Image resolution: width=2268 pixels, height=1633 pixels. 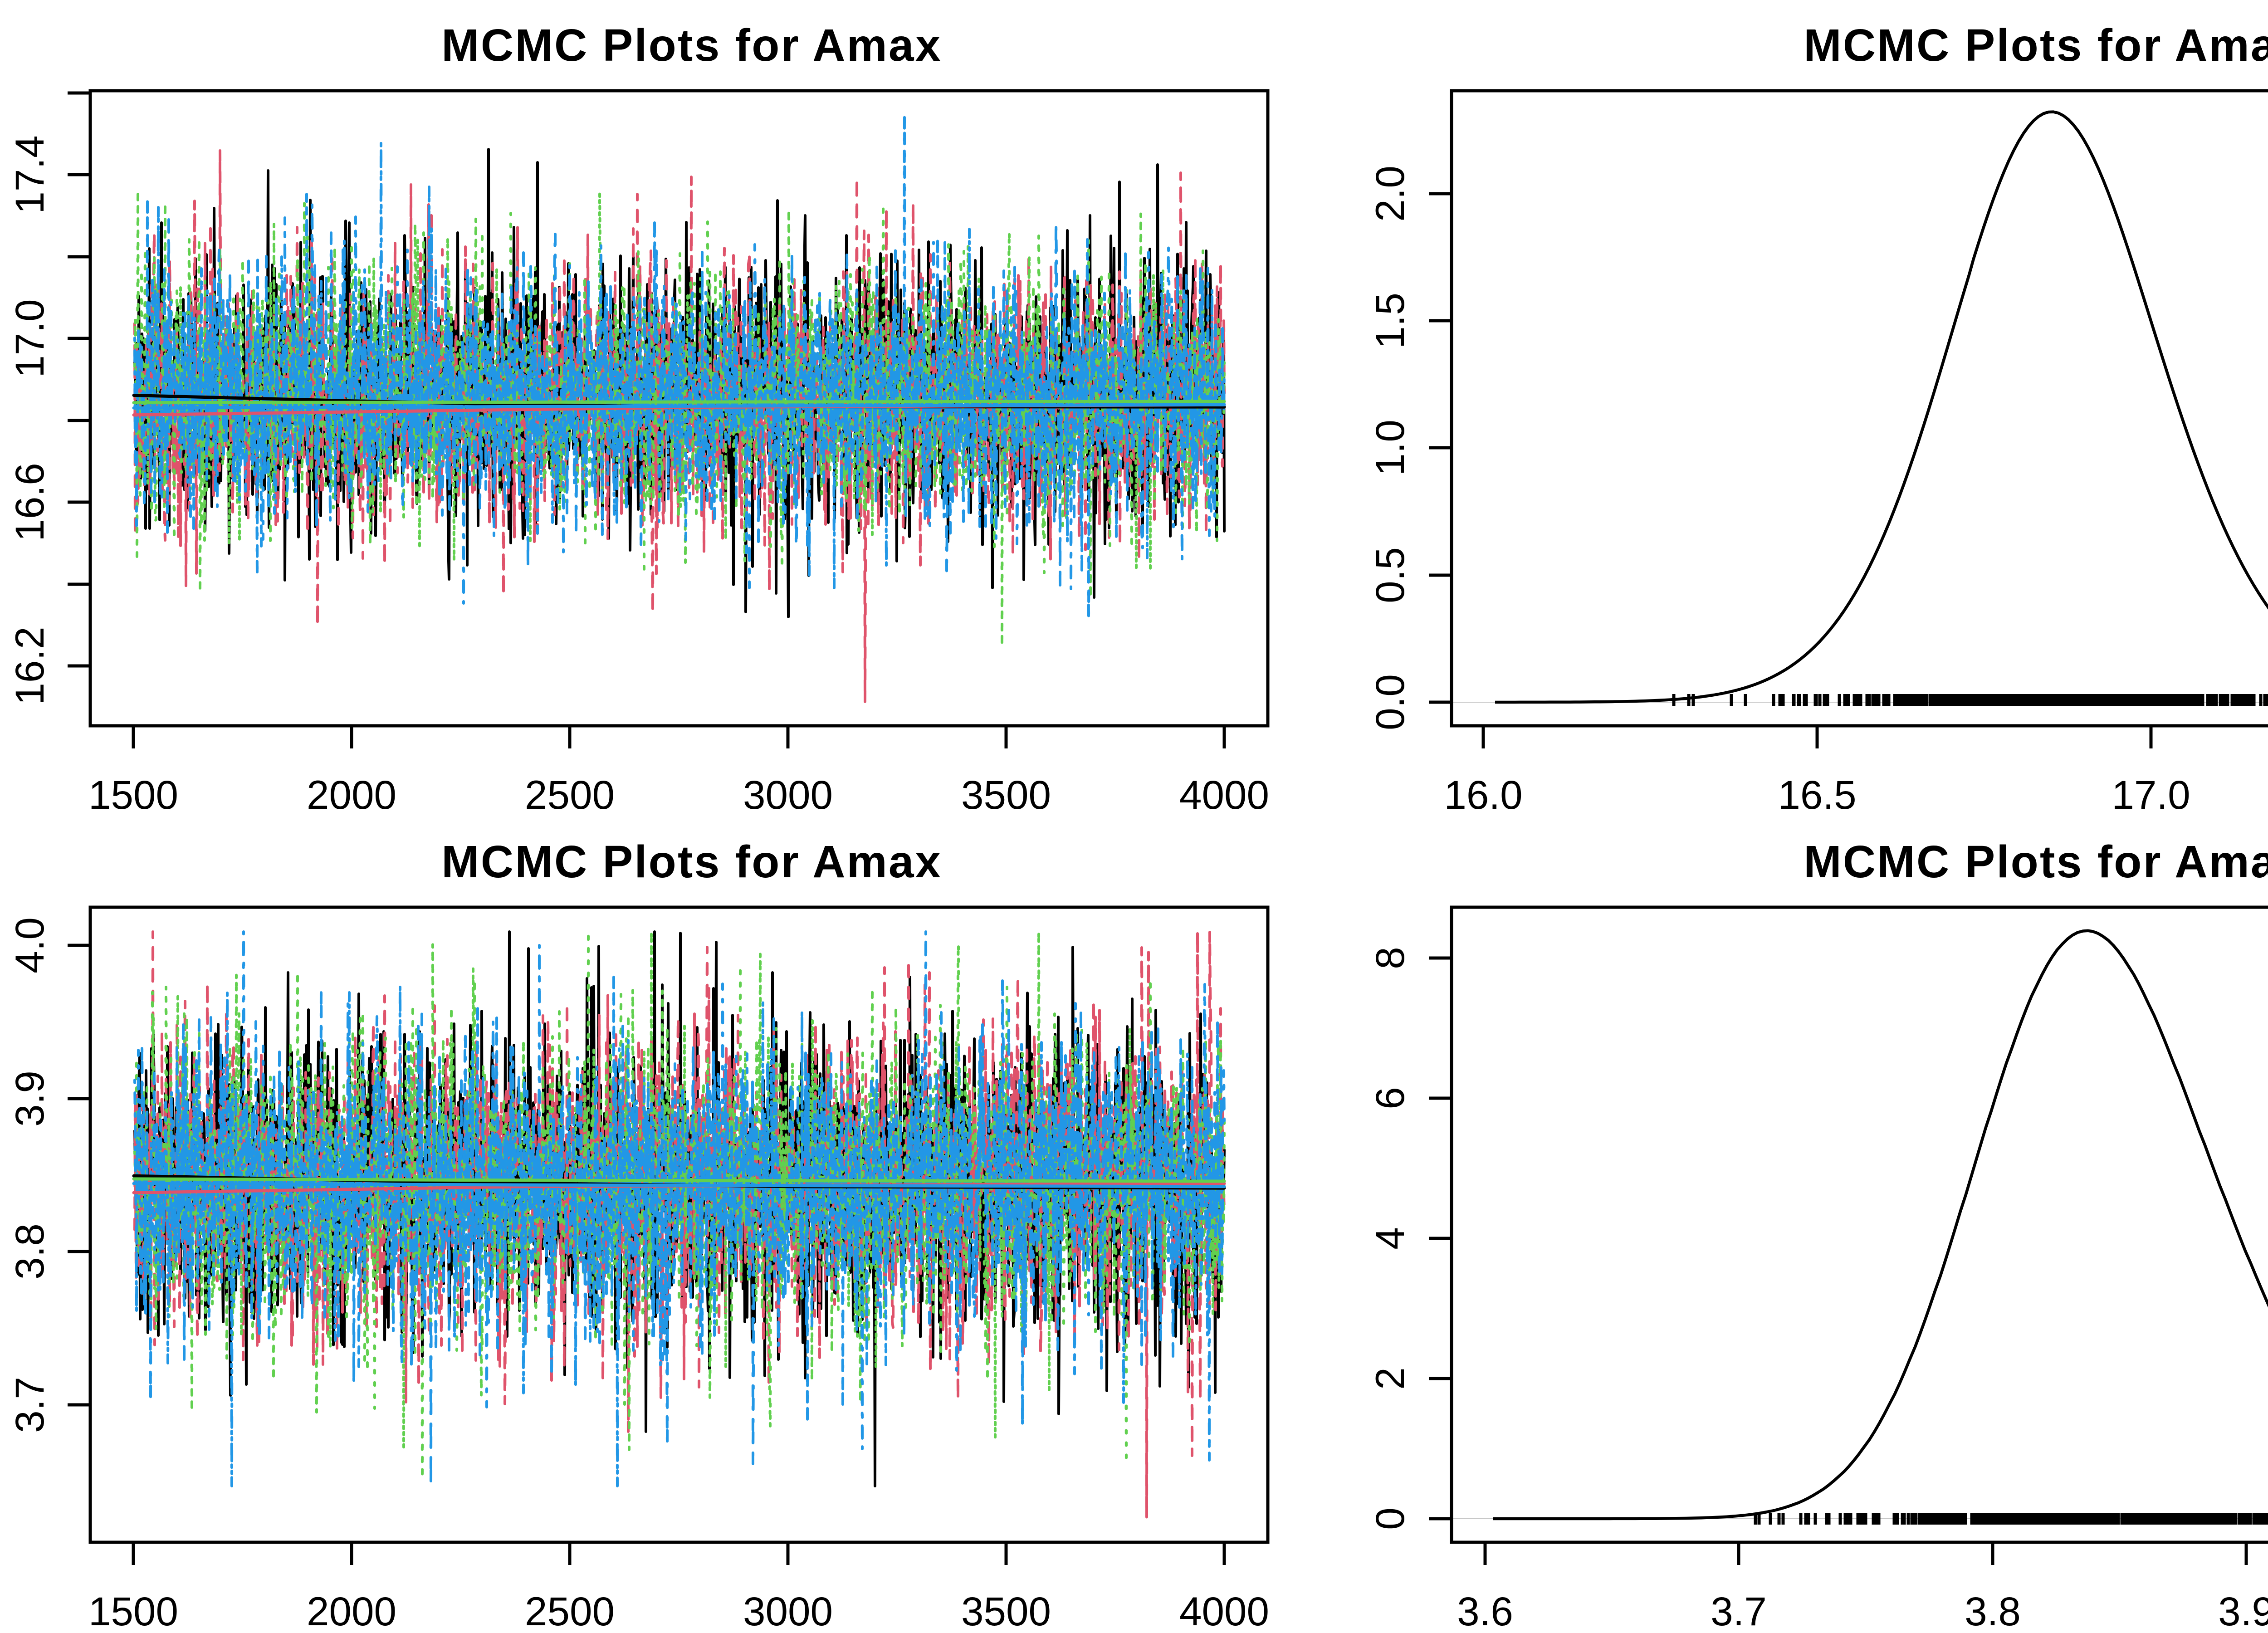 I want to click on svg-text: 17.4, so click(x=30, y=174).